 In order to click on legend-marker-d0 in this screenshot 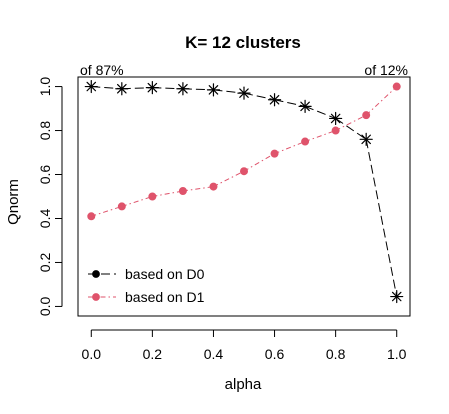, I will do `click(96, 274)`.